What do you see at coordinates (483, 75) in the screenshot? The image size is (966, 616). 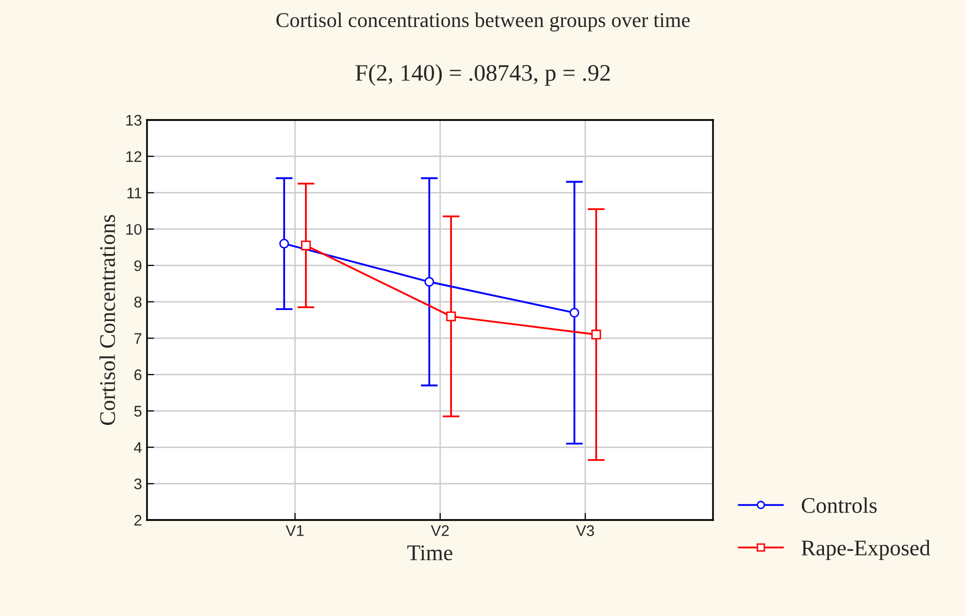 I see `chart-subtitle: F(2, 140) = .08743, p = .92` at bounding box center [483, 75].